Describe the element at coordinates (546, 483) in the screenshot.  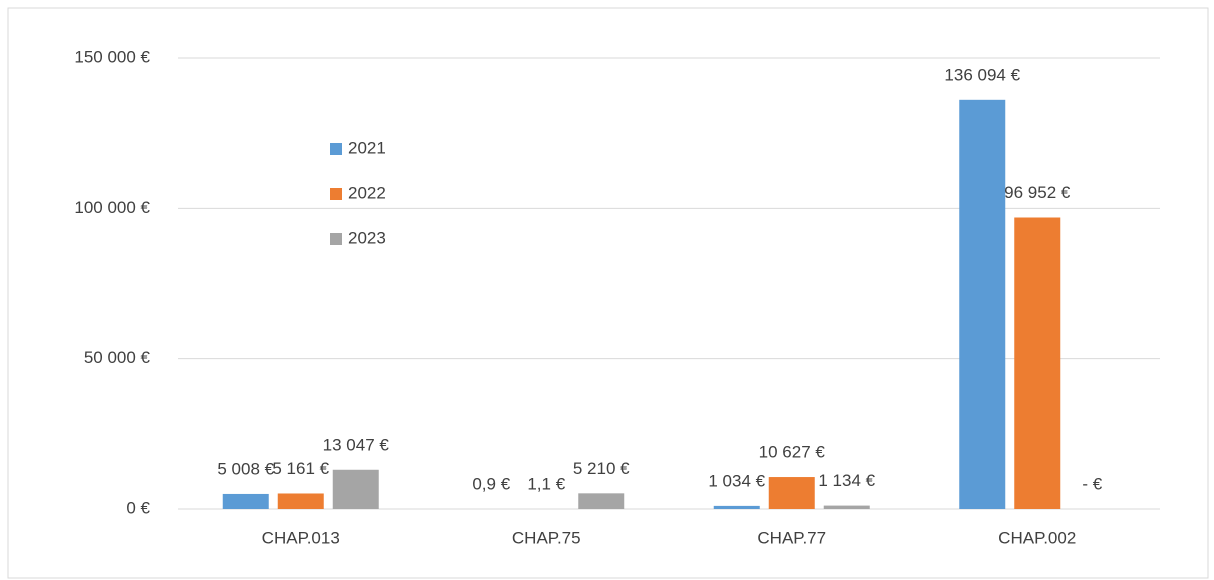
I see `data-label: 1,1 €` at that location.